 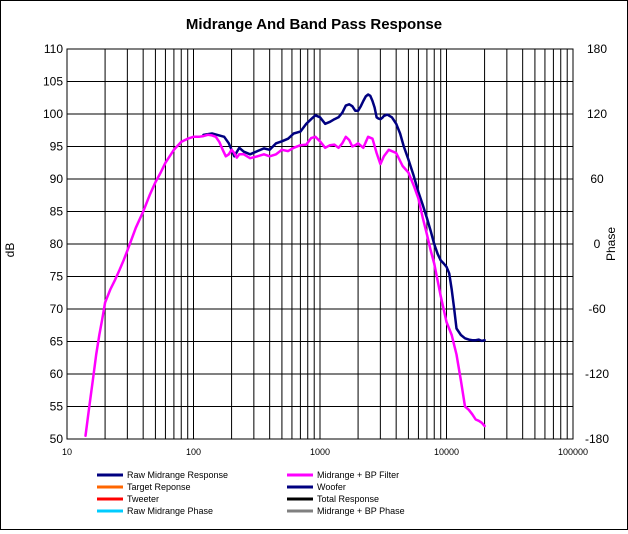 I want to click on x-tick-label: 1000, so click(x=320, y=452).